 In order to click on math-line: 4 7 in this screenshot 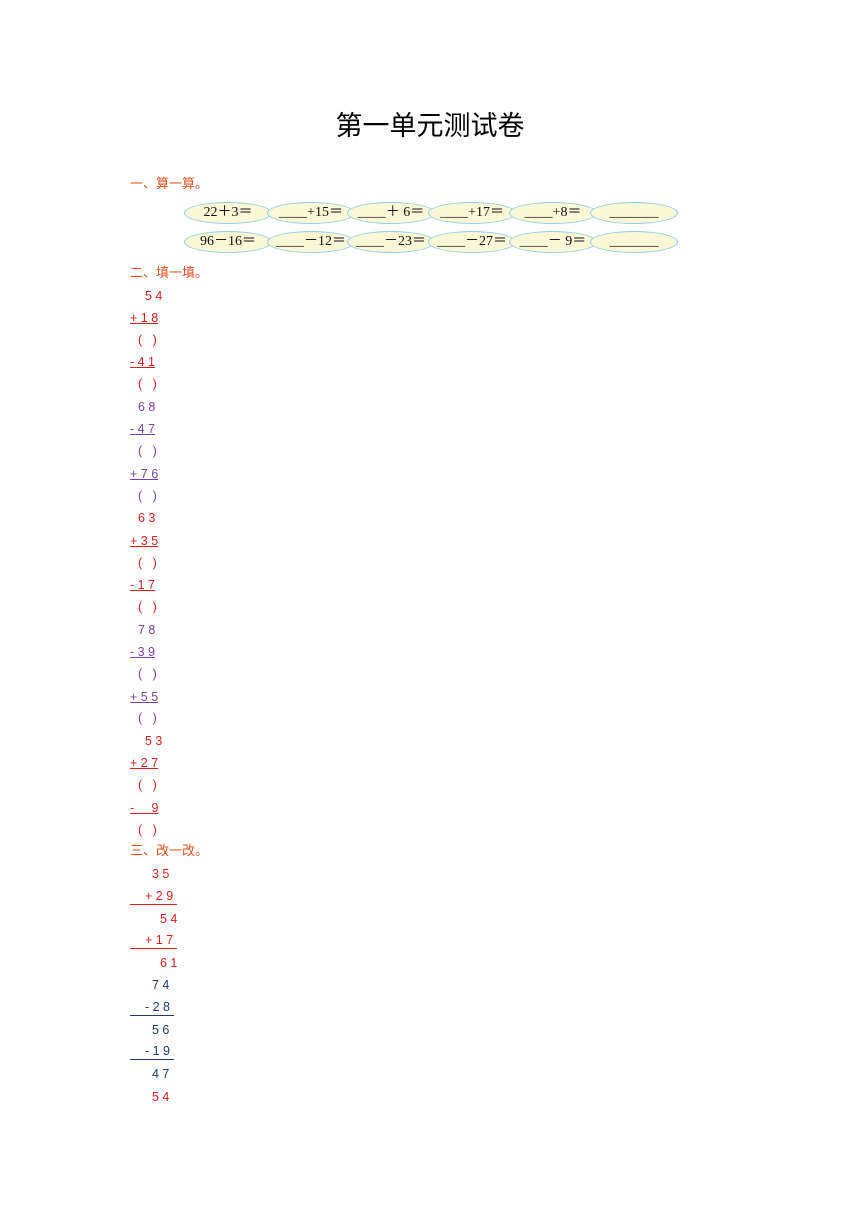, I will do `click(161, 1074)`.